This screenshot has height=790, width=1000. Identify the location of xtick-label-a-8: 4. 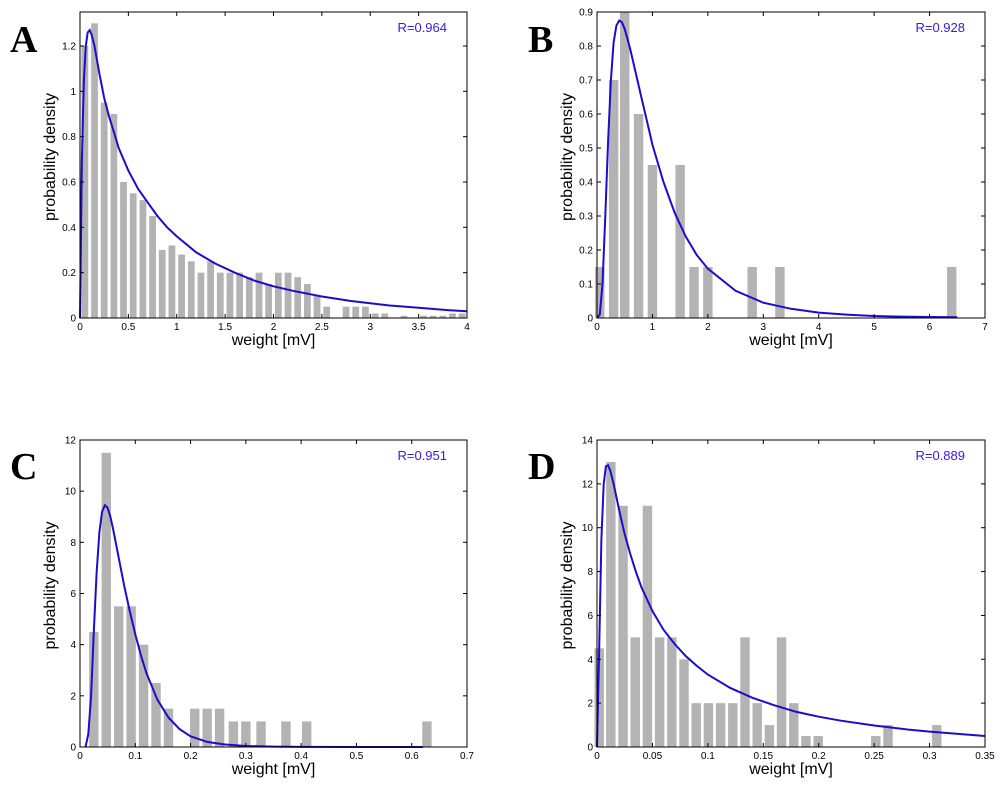
(467, 327).